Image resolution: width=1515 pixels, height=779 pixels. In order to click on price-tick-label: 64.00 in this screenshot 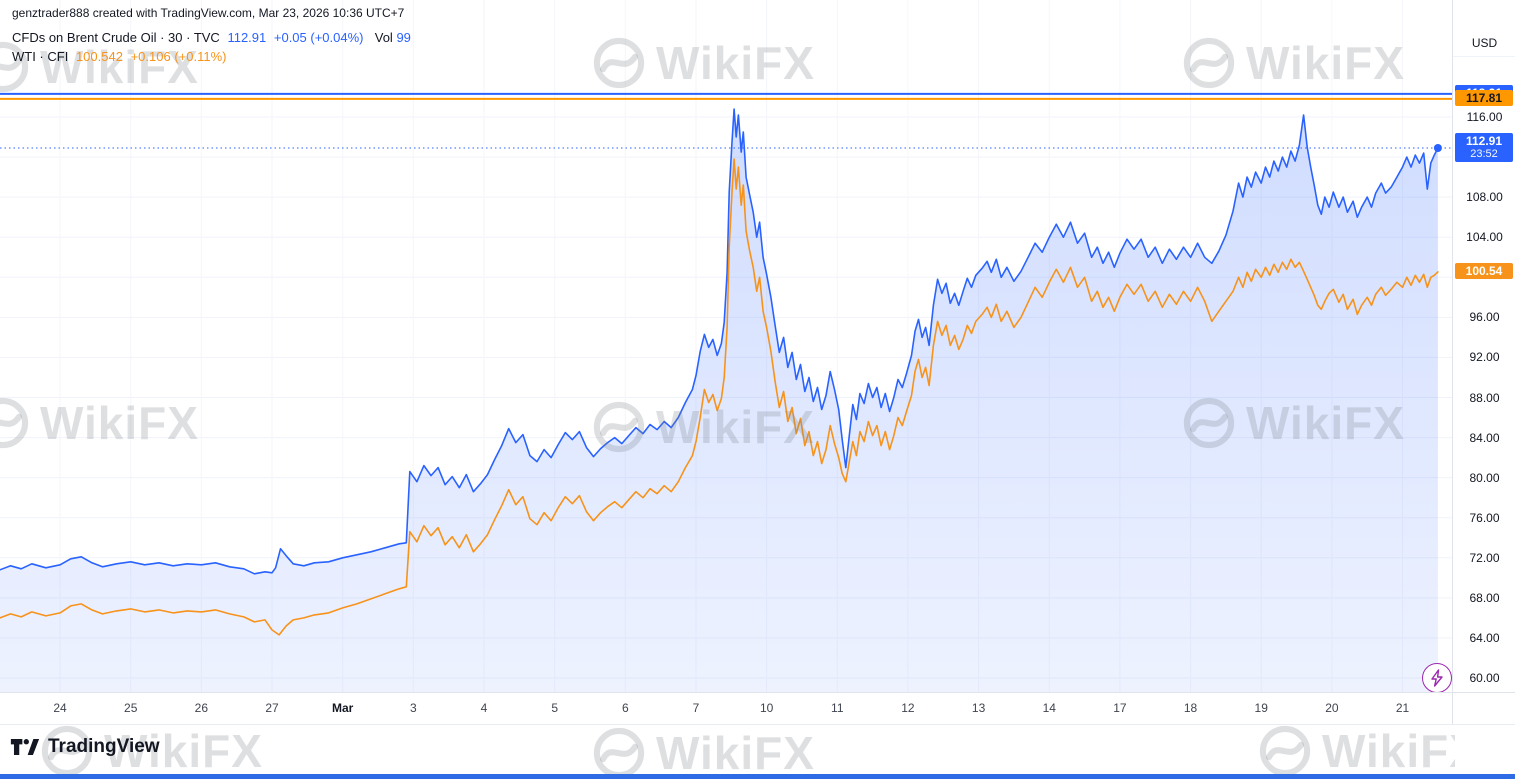, I will do `click(1484, 637)`.